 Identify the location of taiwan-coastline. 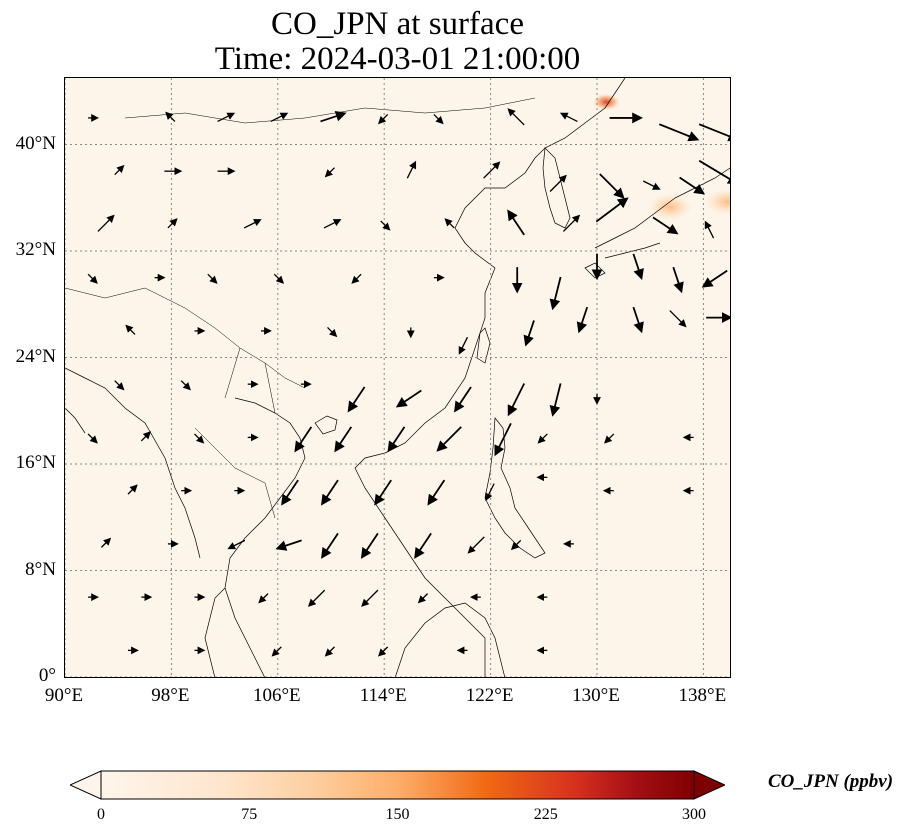
(483, 345).